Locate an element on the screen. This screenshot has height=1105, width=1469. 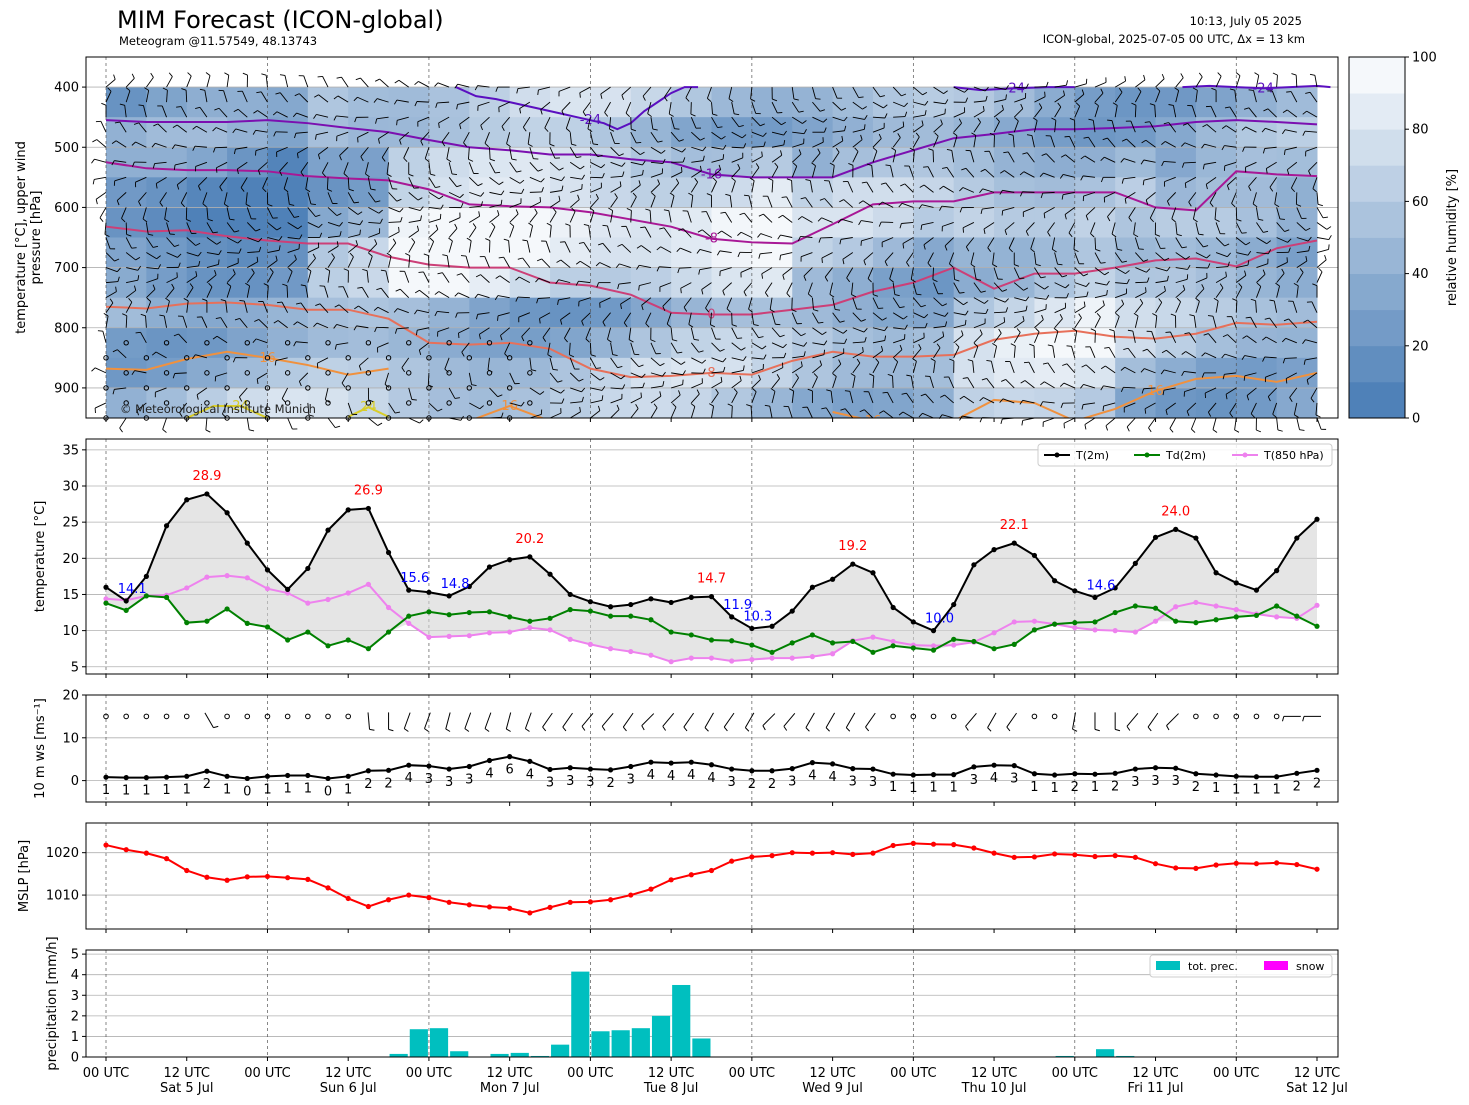
precip-bar is located at coordinates (499, 1055).